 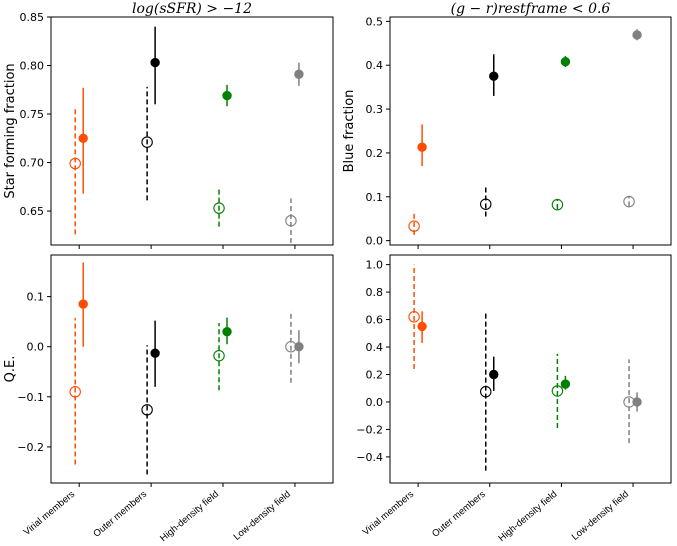 I want to click on y-tick-label: 0.70, so click(x=32, y=163).